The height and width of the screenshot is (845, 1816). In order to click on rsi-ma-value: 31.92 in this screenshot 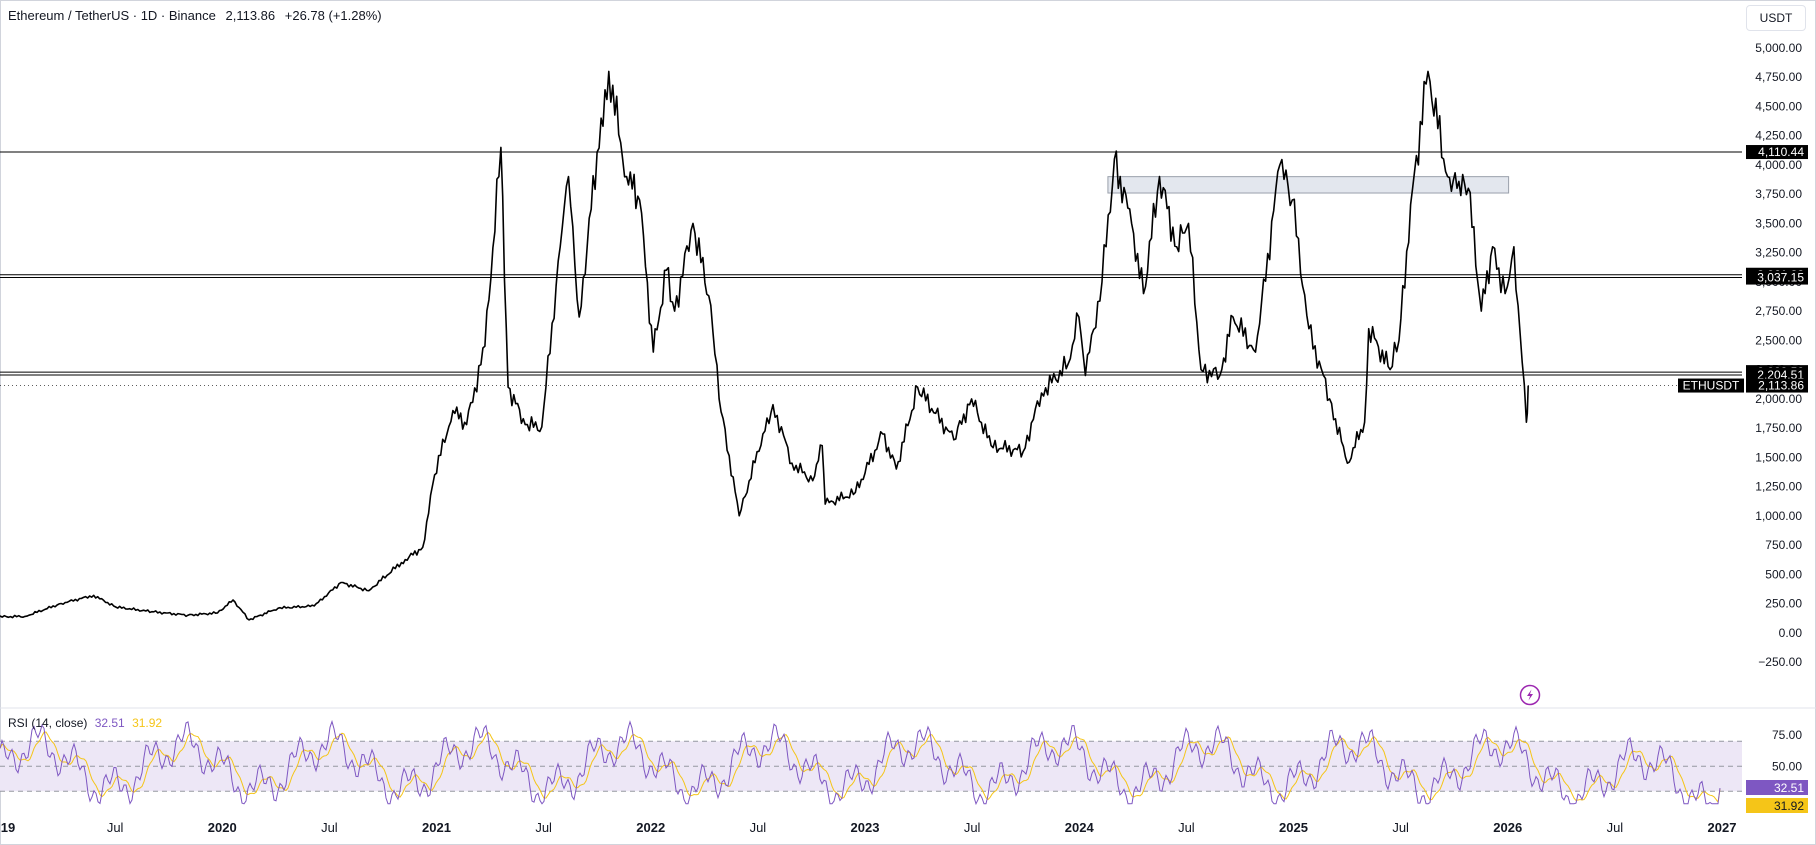, I will do `click(147, 723)`.